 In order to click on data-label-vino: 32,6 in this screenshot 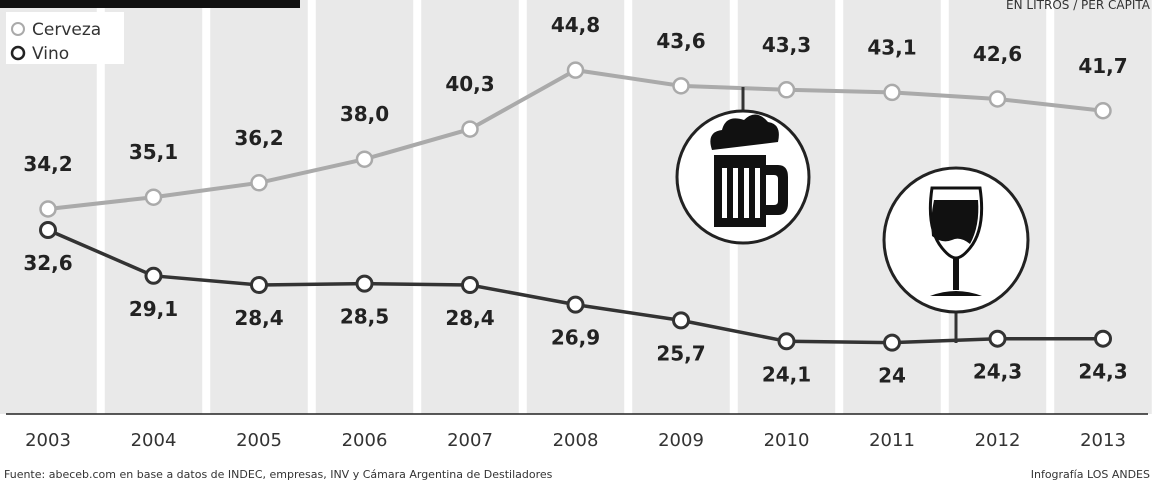, I will do `click(47, 263)`.